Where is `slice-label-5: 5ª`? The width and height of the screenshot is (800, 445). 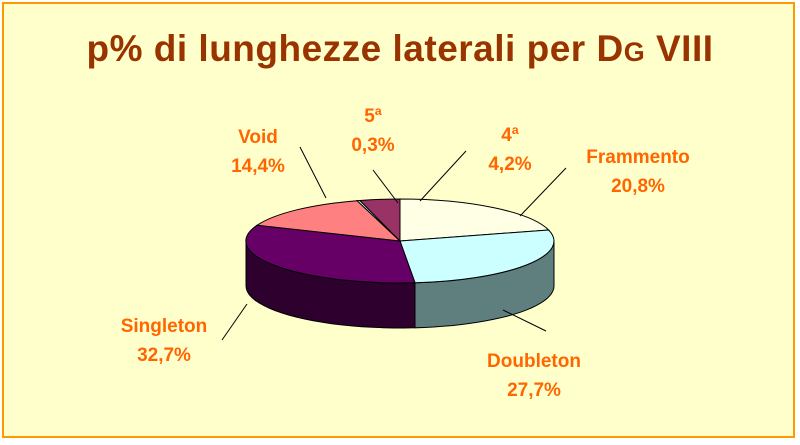 slice-label-5: 5ª is located at coordinates (373, 116).